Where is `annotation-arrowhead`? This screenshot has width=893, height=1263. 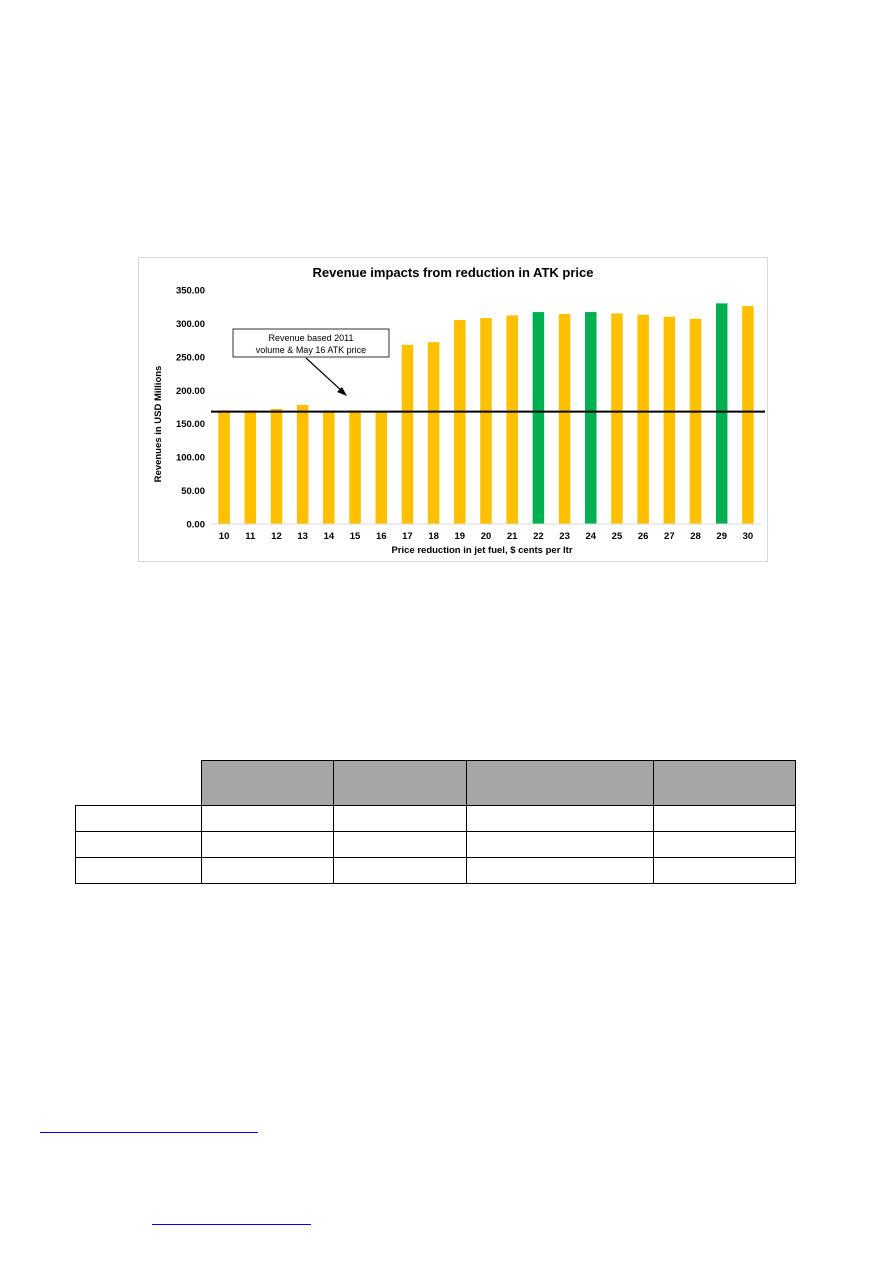
annotation-arrowhead is located at coordinates (342, 391).